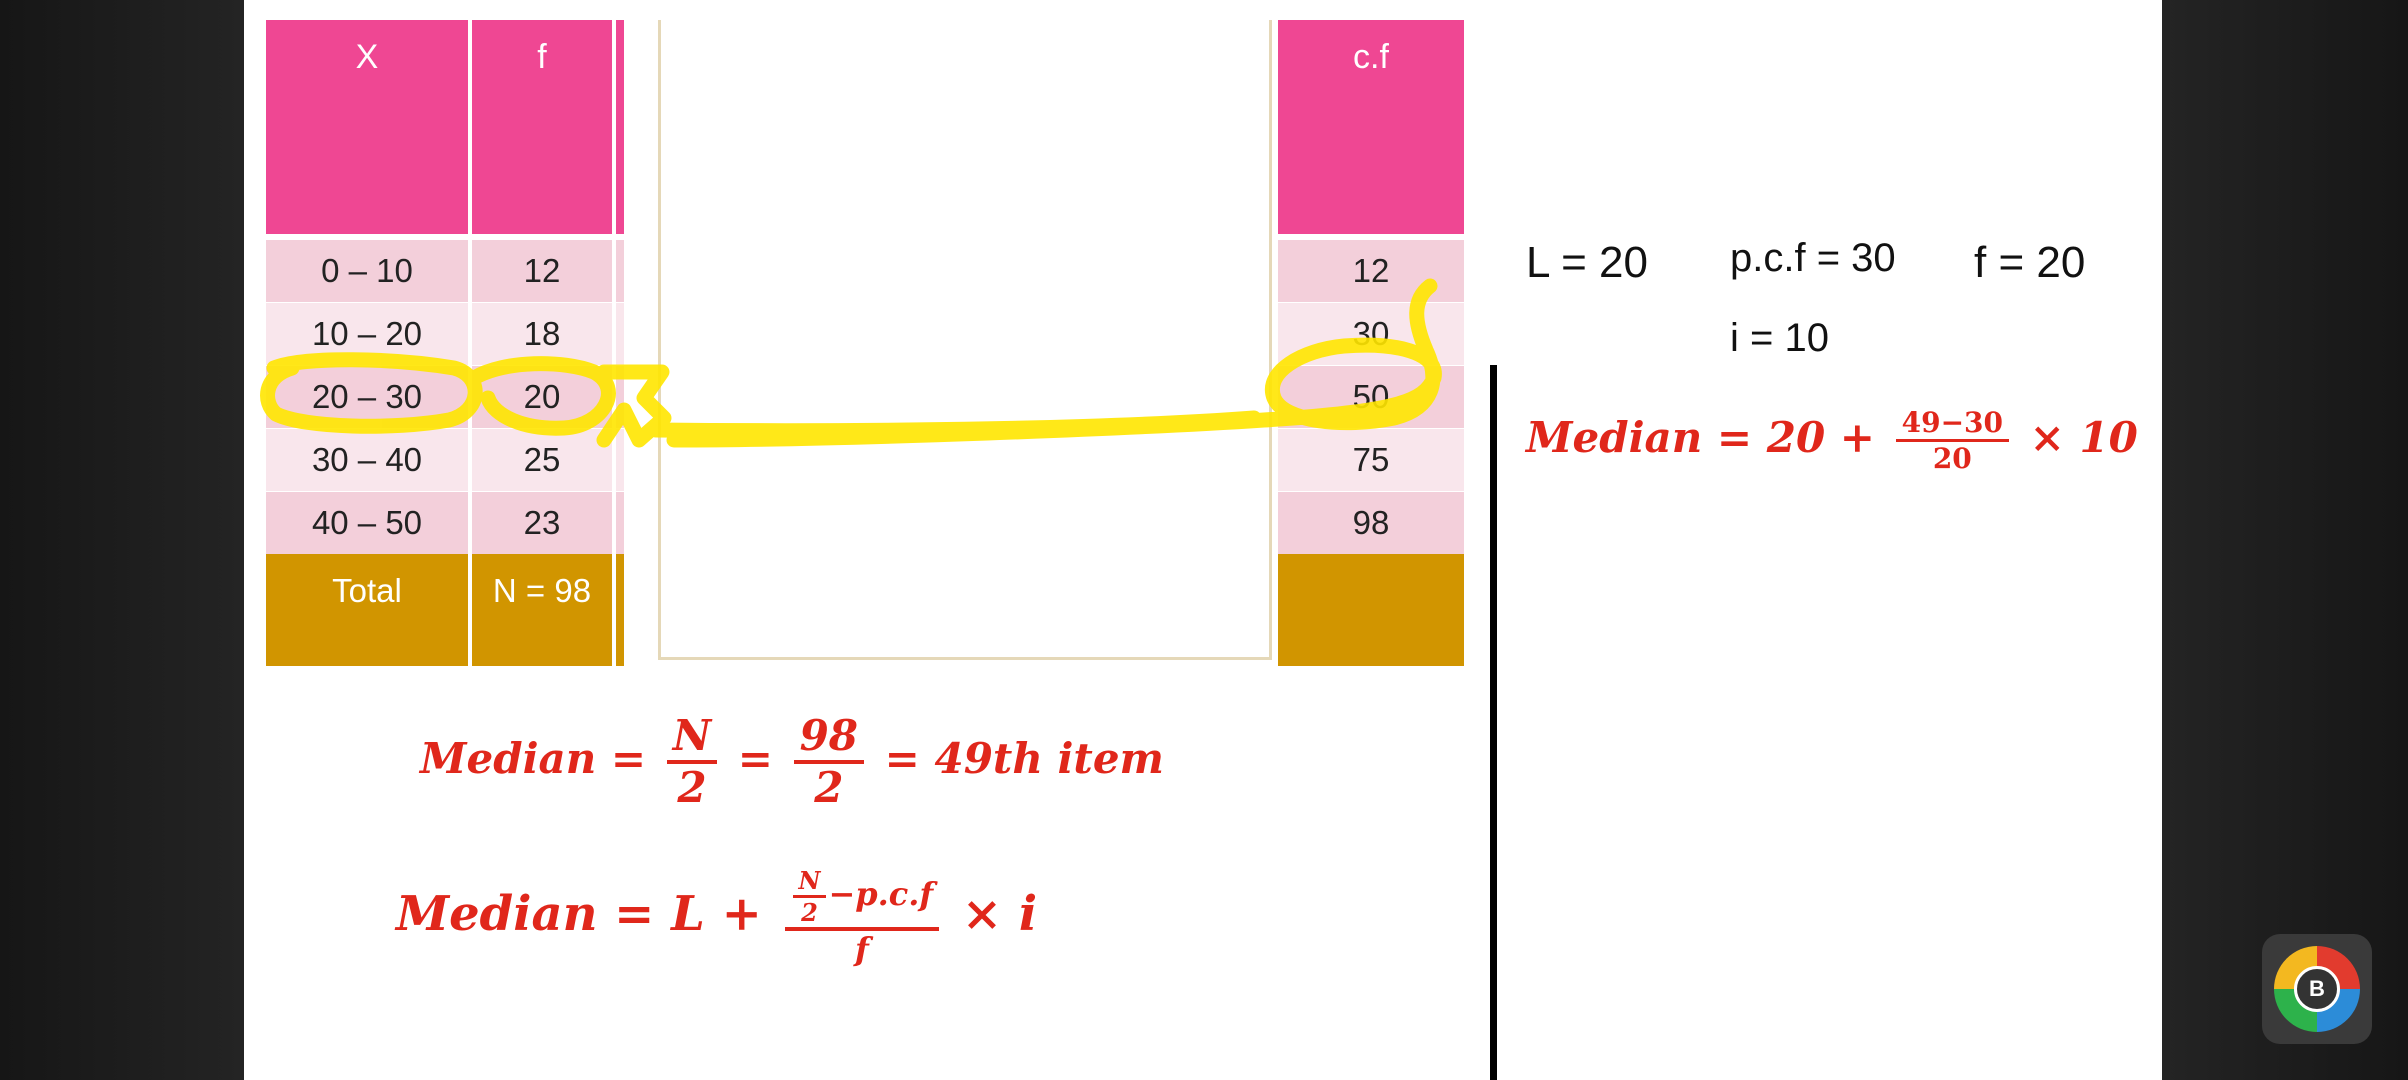 This screenshot has width=2408, height=1080. Describe the element at coordinates (2285, 540) in the screenshot. I see `right-letterbox` at that location.